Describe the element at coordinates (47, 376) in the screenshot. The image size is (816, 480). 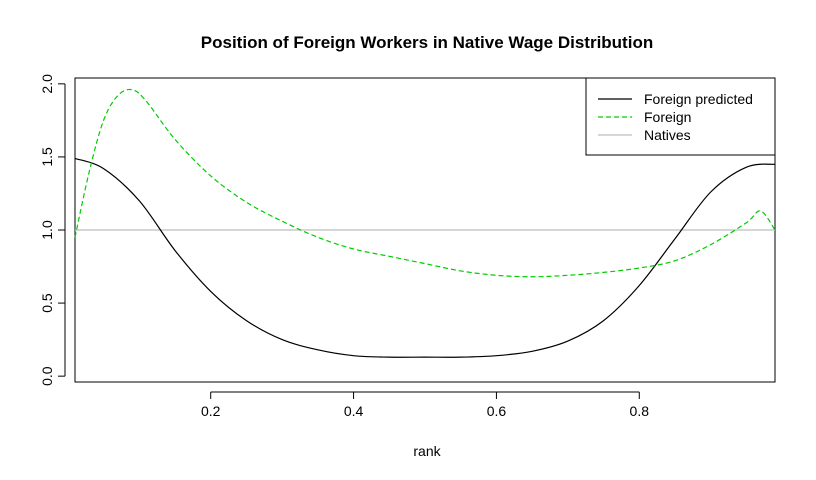
I see `y-tick-label: 0.0` at that location.